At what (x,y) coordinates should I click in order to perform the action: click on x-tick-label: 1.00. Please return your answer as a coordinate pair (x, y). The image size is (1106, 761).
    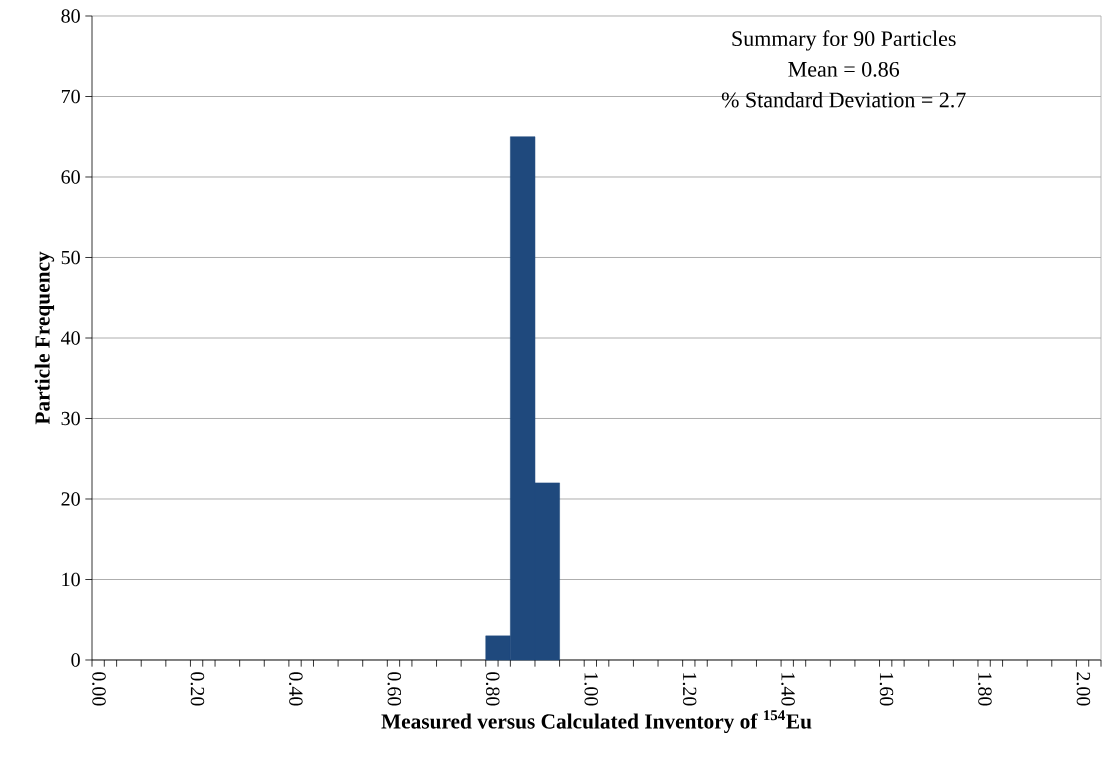
    Looking at the image, I should click on (591, 689).